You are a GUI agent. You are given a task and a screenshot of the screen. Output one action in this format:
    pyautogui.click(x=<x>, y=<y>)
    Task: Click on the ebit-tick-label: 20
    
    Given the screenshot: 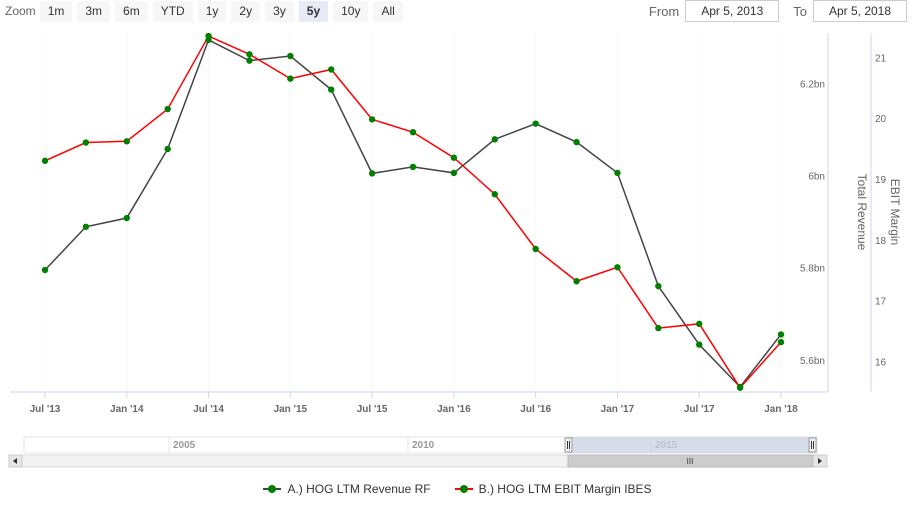 What is the action you would take?
    pyautogui.click(x=881, y=119)
    